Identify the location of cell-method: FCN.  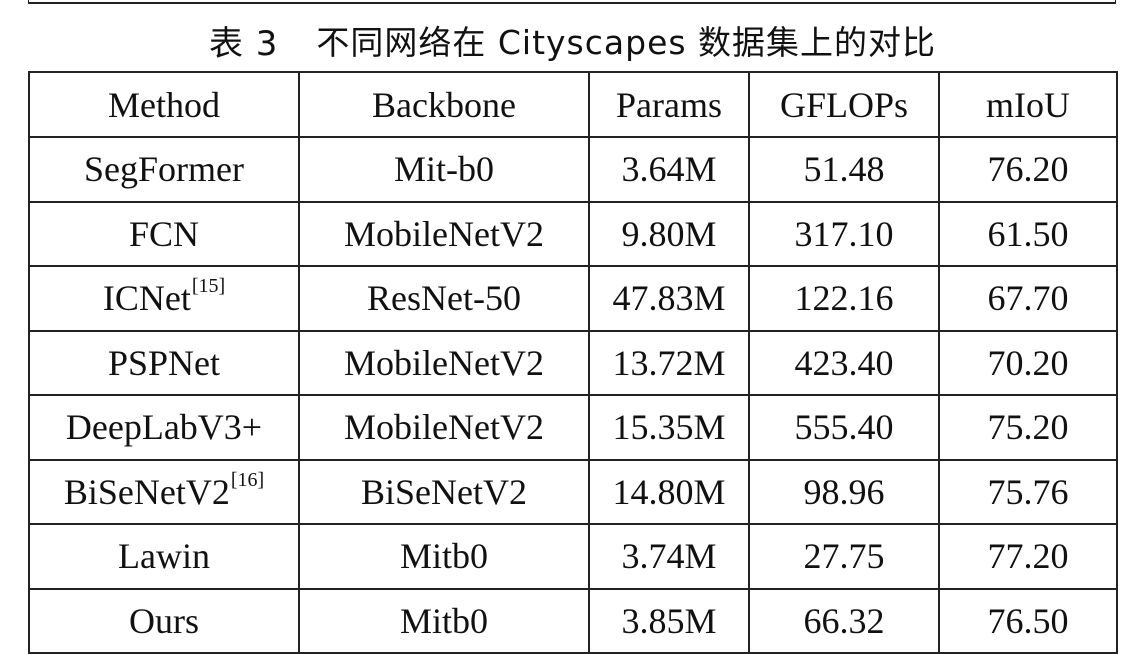
(164, 233).